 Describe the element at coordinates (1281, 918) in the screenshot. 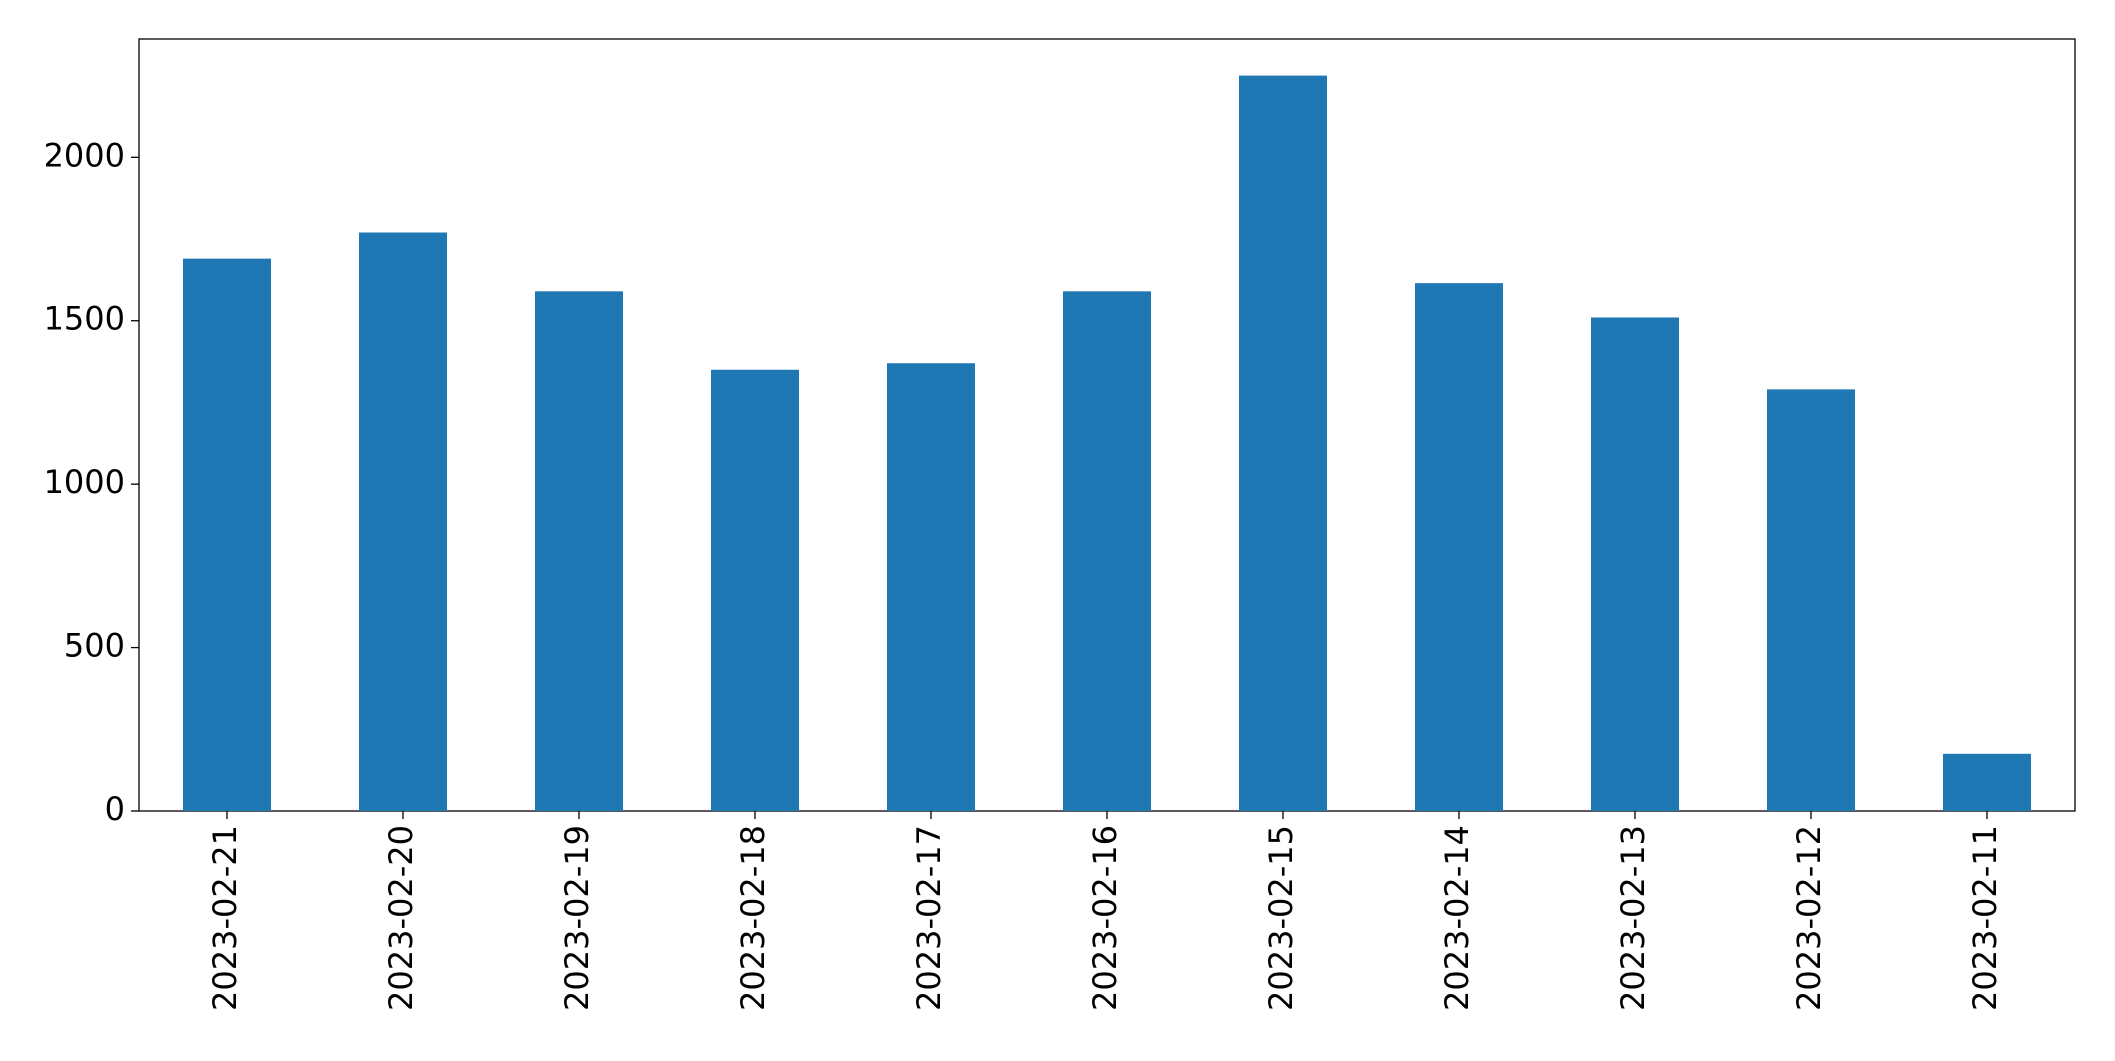

I see `x-tick-label: 2023-02-15` at that location.